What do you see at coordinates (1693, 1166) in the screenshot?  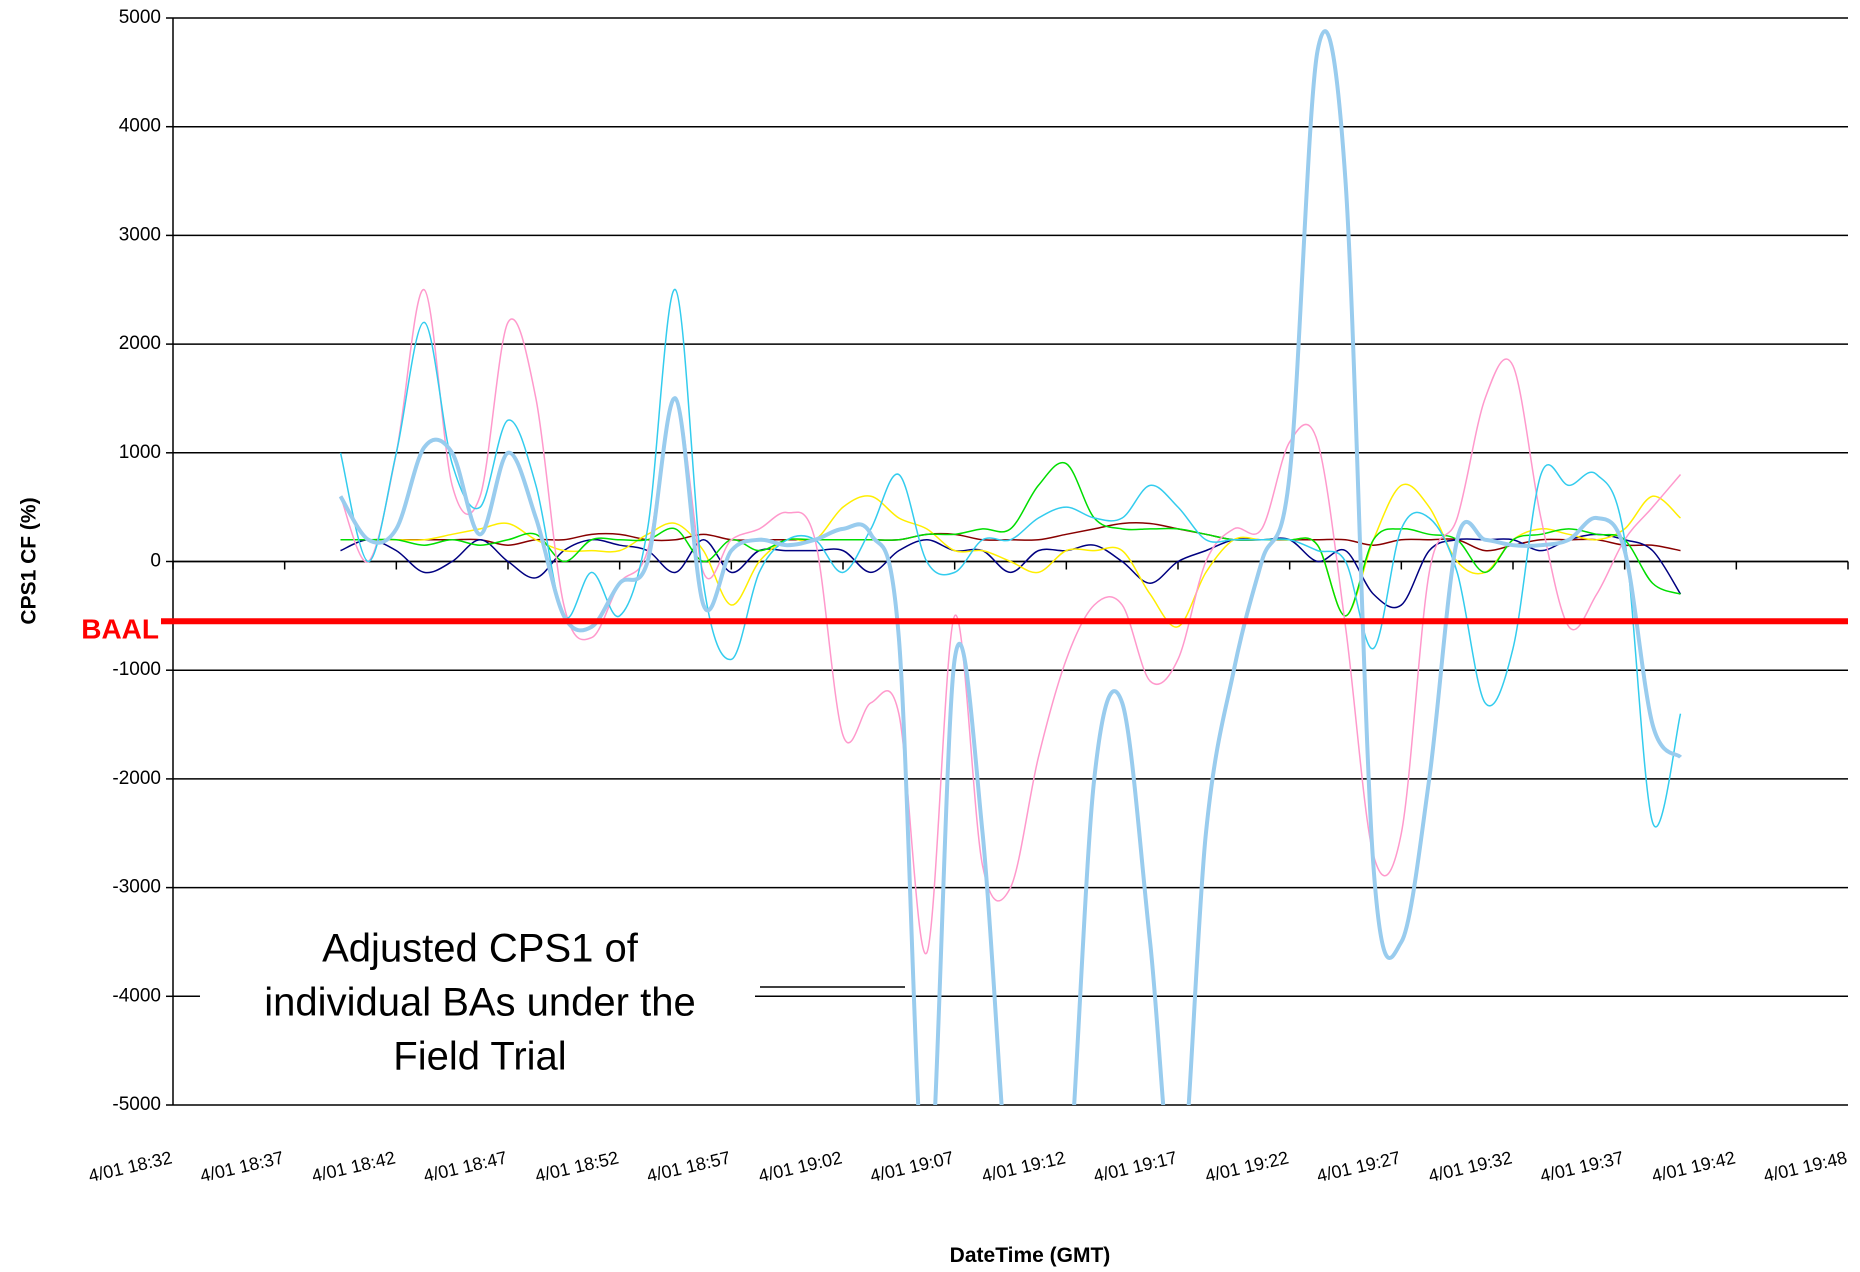 I see `x-tick-label: 4/01 19:42` at bounding box center [1693, 1166].